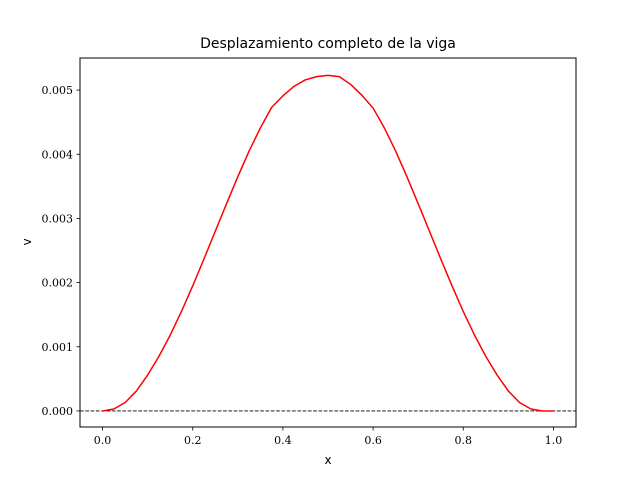 Image resolution: width=640 pixels, height=480 pixels. I want to click on x-axis: 0.0 0.2 0.4 0.6 0.8 1.0, so click(328, 437).